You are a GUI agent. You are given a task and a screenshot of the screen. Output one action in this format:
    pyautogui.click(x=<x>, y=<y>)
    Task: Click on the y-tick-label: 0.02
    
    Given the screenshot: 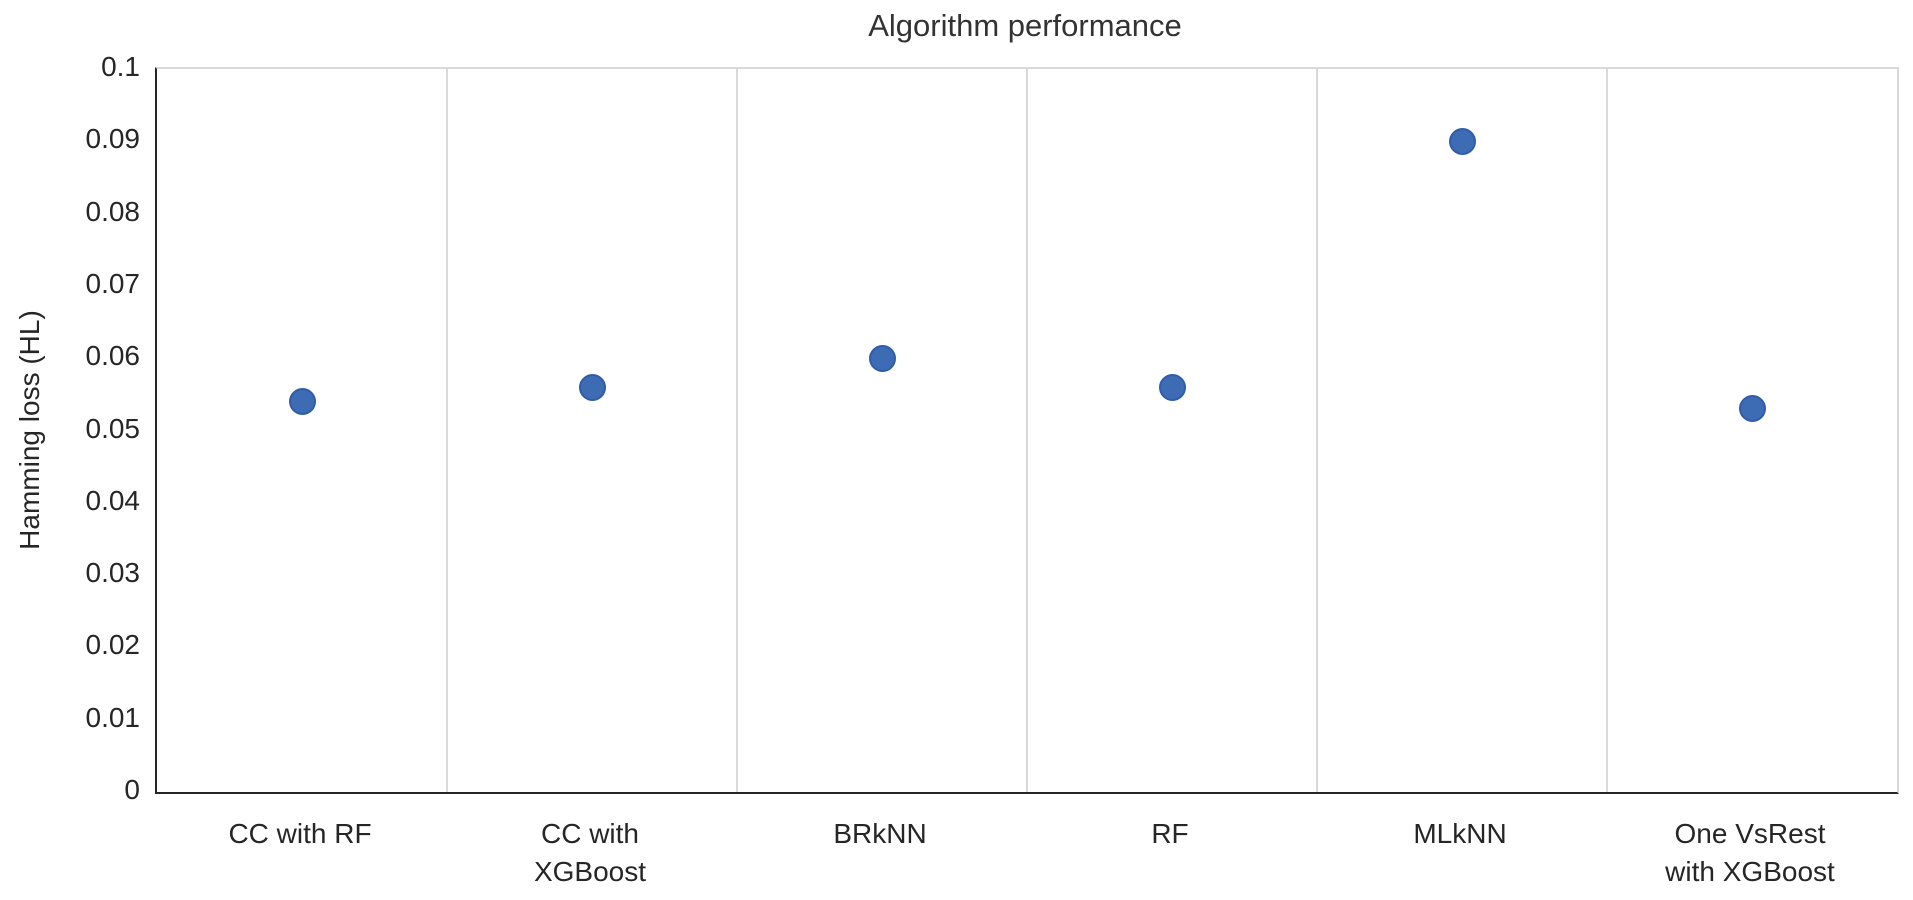 What is the action you would take?
    pyautogui.click(x=113, y=645)
    